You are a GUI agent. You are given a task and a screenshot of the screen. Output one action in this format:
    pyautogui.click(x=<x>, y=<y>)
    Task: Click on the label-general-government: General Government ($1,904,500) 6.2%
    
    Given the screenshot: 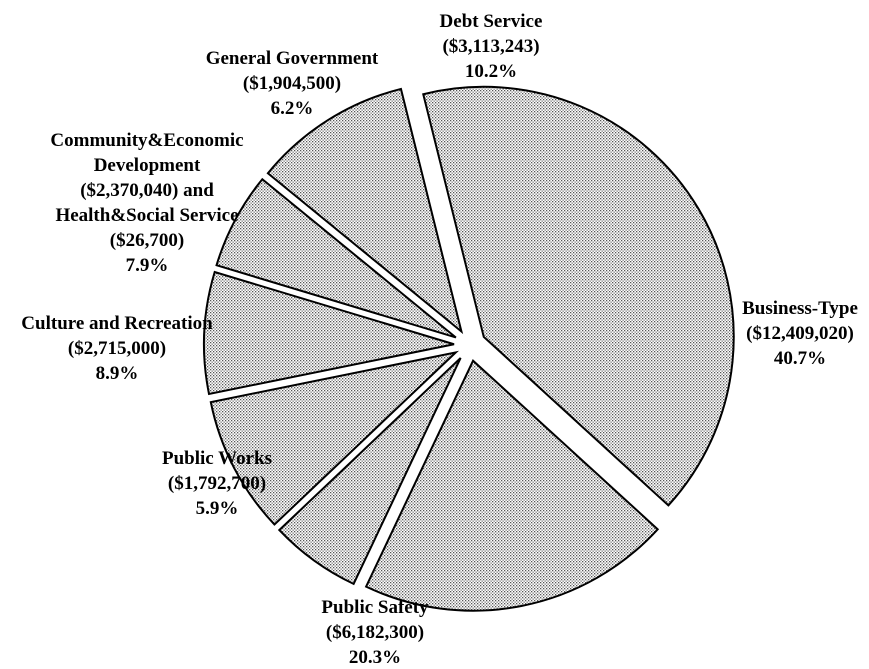 What is the action you would take?
    pyautogui.click(x=292, y=83)
    